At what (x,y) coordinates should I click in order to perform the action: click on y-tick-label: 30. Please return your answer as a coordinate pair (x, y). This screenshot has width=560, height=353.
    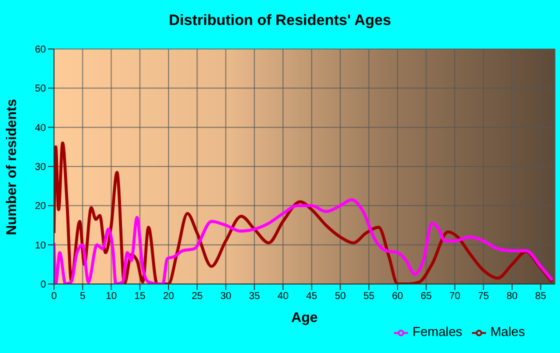
    Looking at the image, I should click on (40, 168).